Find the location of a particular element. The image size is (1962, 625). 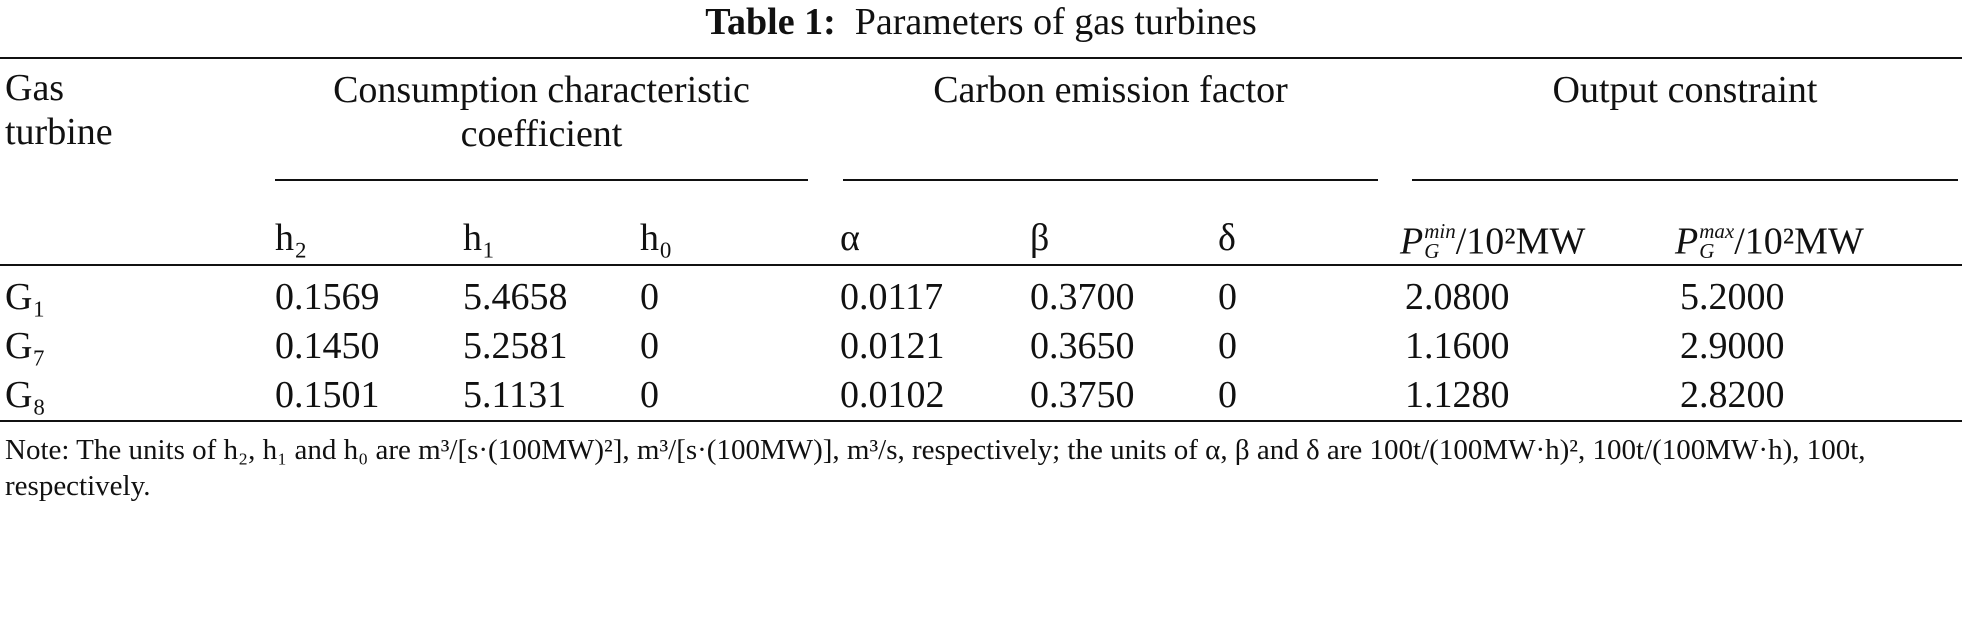

caption-label: Table 1: is located at coordinates (770, 22).